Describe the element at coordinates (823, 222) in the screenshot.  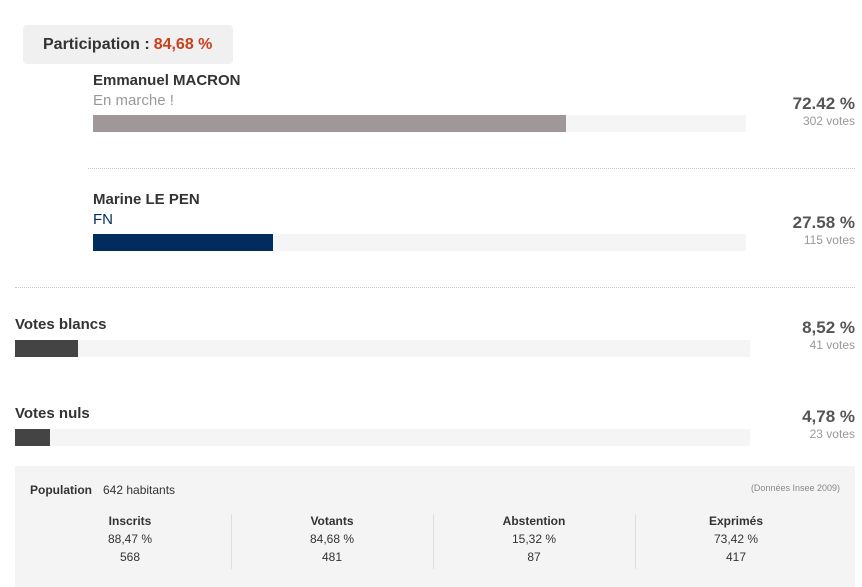
I see `vote-percent: 27.58 %` at that location.